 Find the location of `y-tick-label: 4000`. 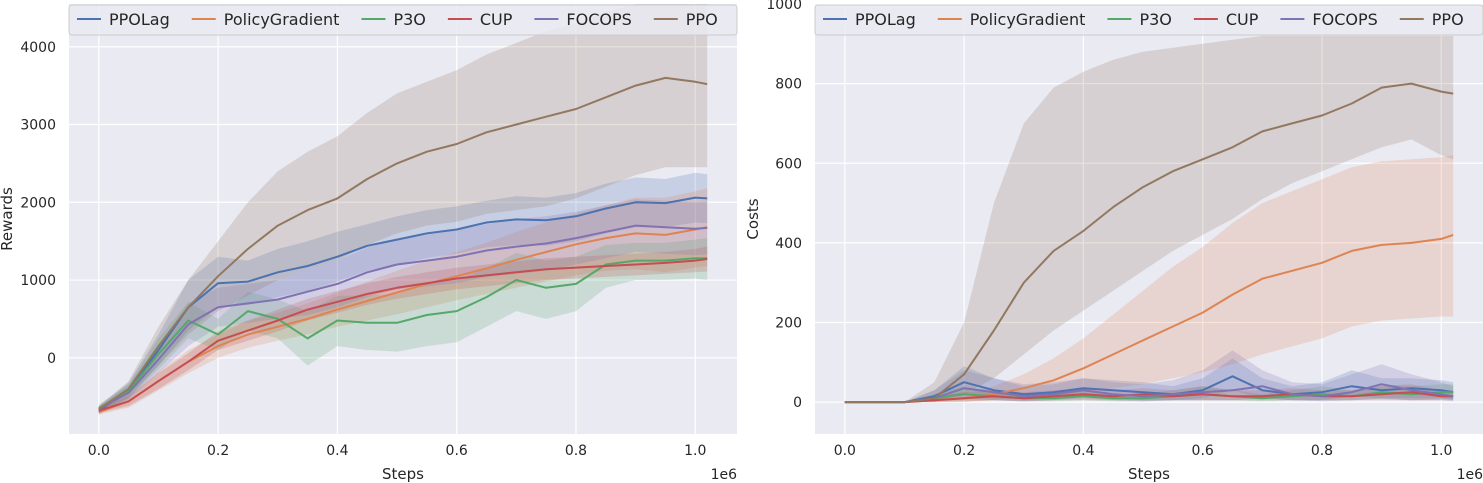

y-tick-label: 4000 is located at coordinates (38, 48).